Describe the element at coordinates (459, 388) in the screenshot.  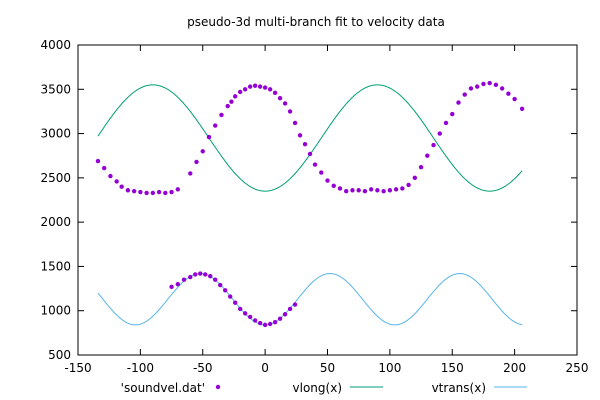
I see `legend-label-vtrans: vtrans(x)` at that location.